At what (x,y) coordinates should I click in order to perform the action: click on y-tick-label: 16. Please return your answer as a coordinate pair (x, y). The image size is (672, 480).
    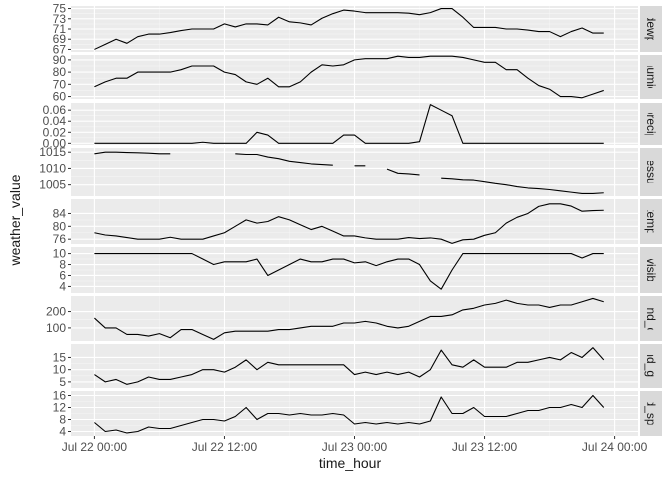
    Looking at the image, I should click on (60, 396).